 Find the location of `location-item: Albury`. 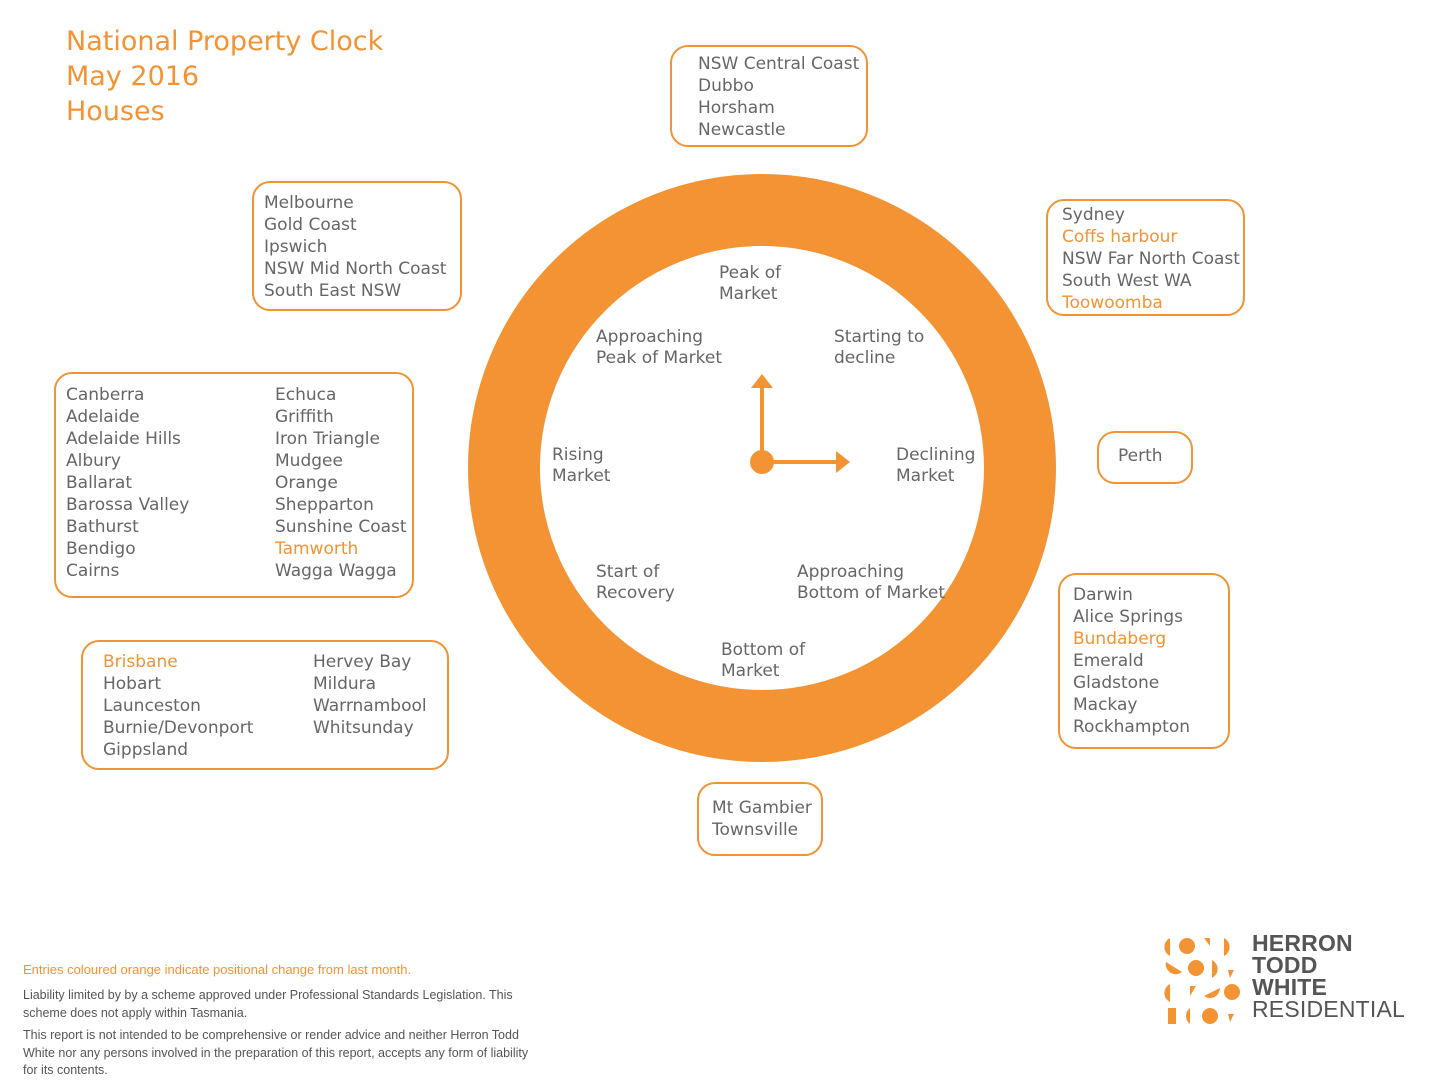

location-item: Albury is located at coordinates (93, 461).